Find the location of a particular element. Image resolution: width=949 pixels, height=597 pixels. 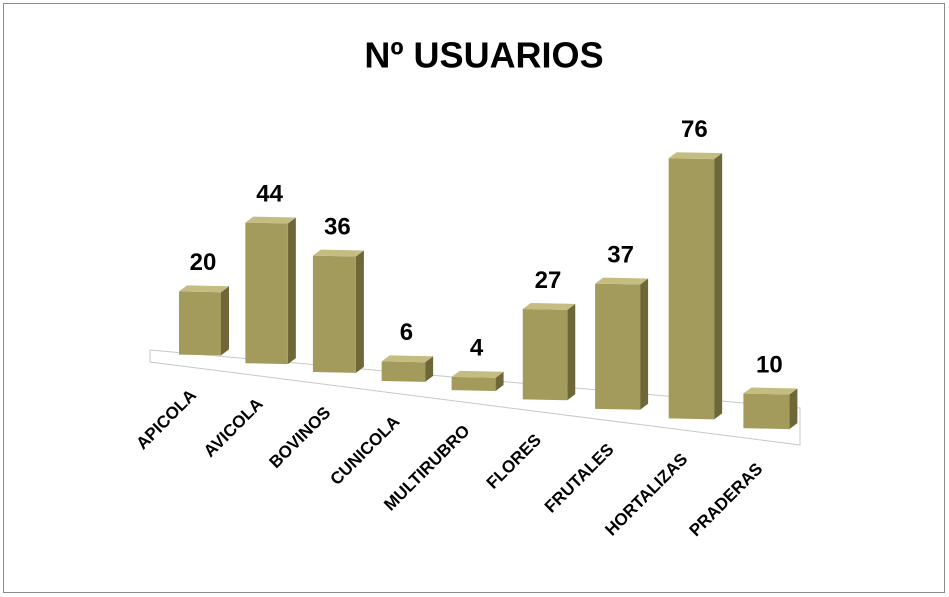

value-label: 37 is located at coordinates (620, 254).